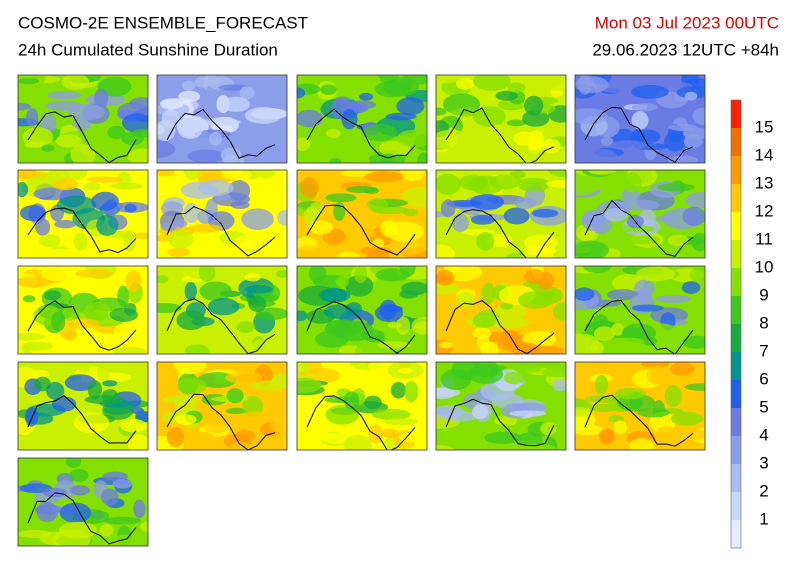 This screenshot has width=800, height=571. What do you see at coordinates (763, 518) in the screenshot?
I see `colorbar-label: 1` at bounding box center [763, 518].